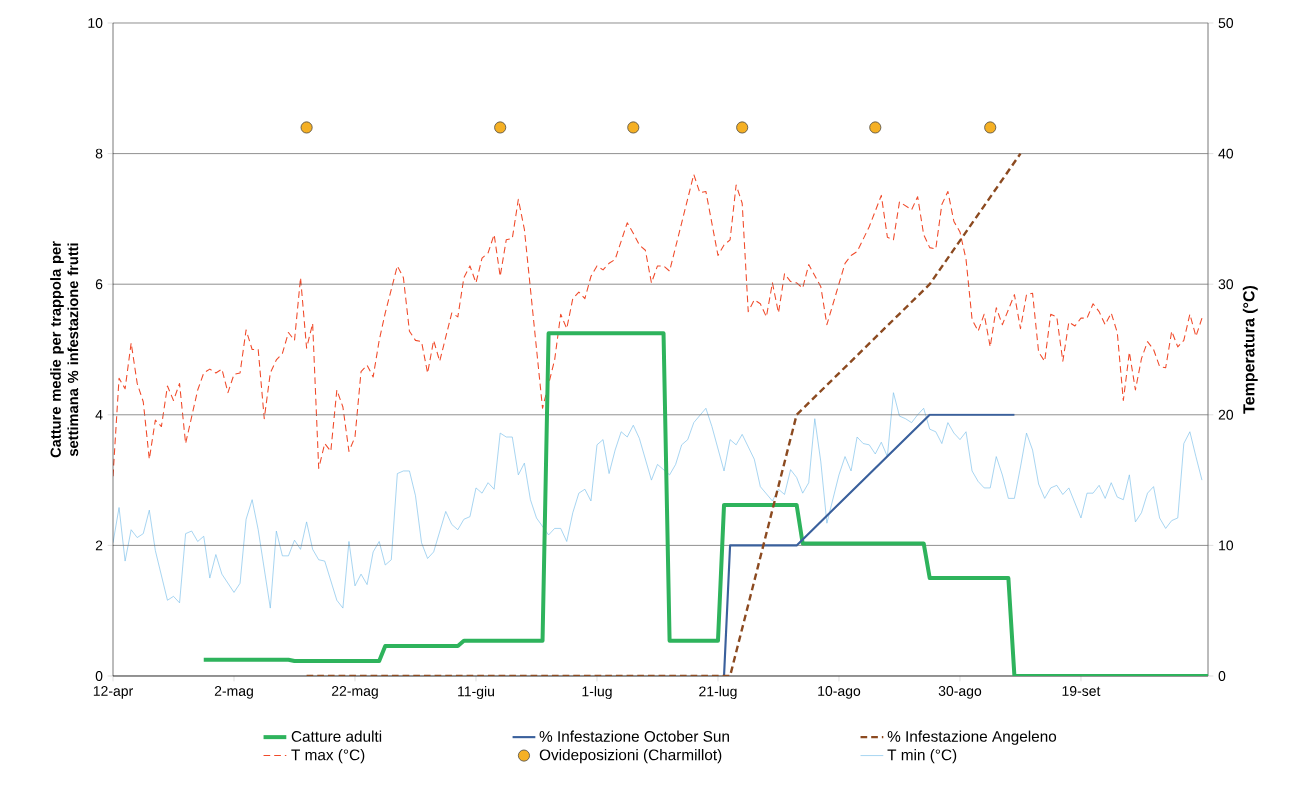  Describe the element at coordinates (634, 736) in the screenshot. I see `legend-label: % Infestazione October Sun` at that location.